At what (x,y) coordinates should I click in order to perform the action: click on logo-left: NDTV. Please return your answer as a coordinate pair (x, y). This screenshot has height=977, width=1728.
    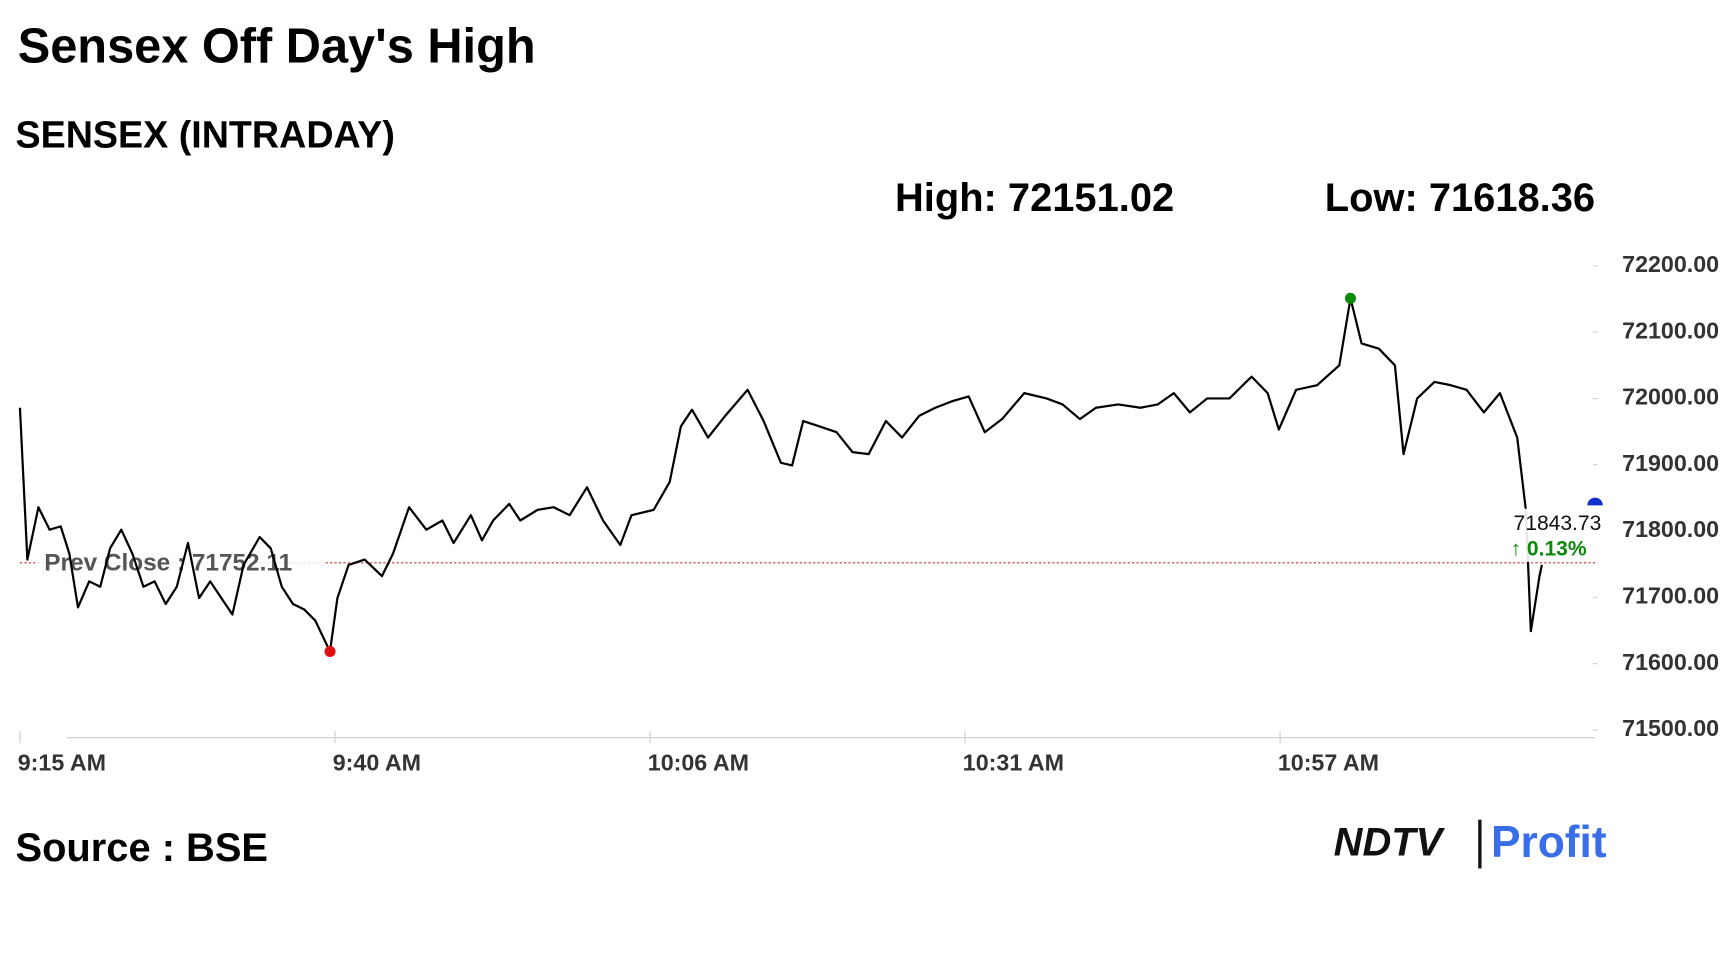
    Looking at the image, I should click on (1390, 843).